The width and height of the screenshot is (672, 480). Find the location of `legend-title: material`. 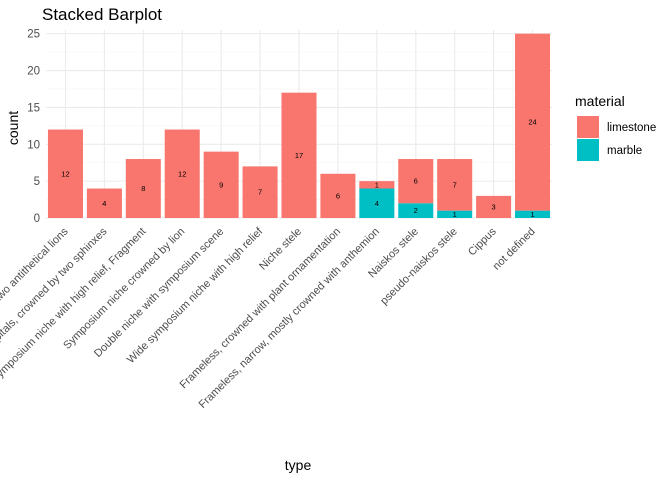

legend-title: material is located at coordinates (600, 101).